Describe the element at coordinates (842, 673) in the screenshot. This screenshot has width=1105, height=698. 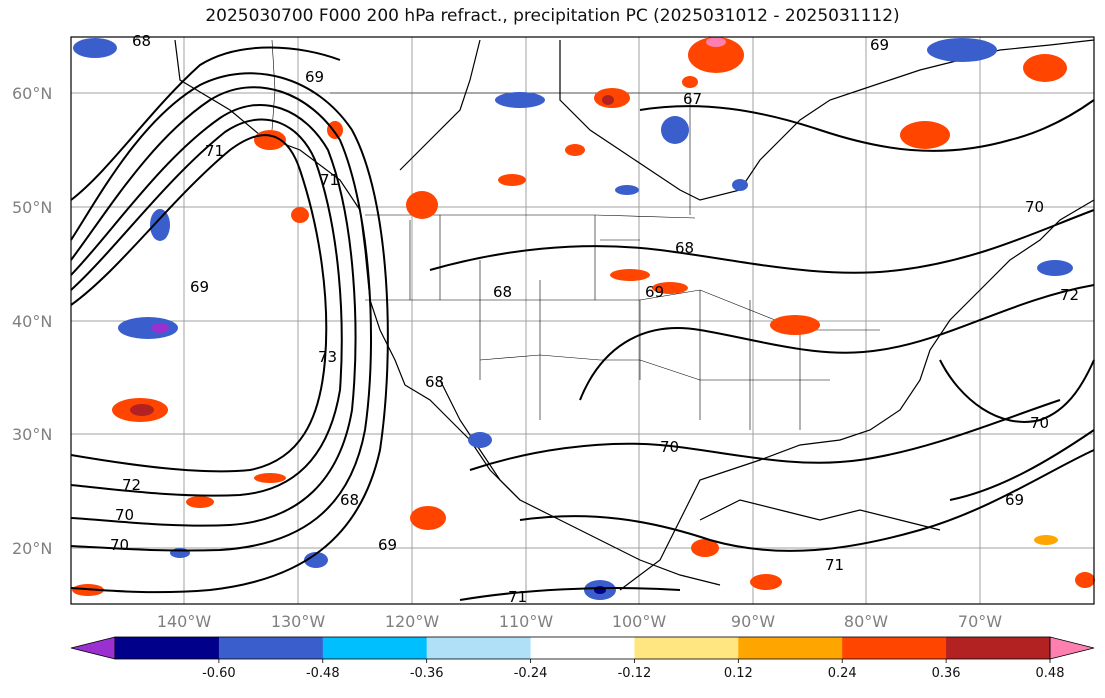
I see `colorbar-tick-label: 0.24` at that location.